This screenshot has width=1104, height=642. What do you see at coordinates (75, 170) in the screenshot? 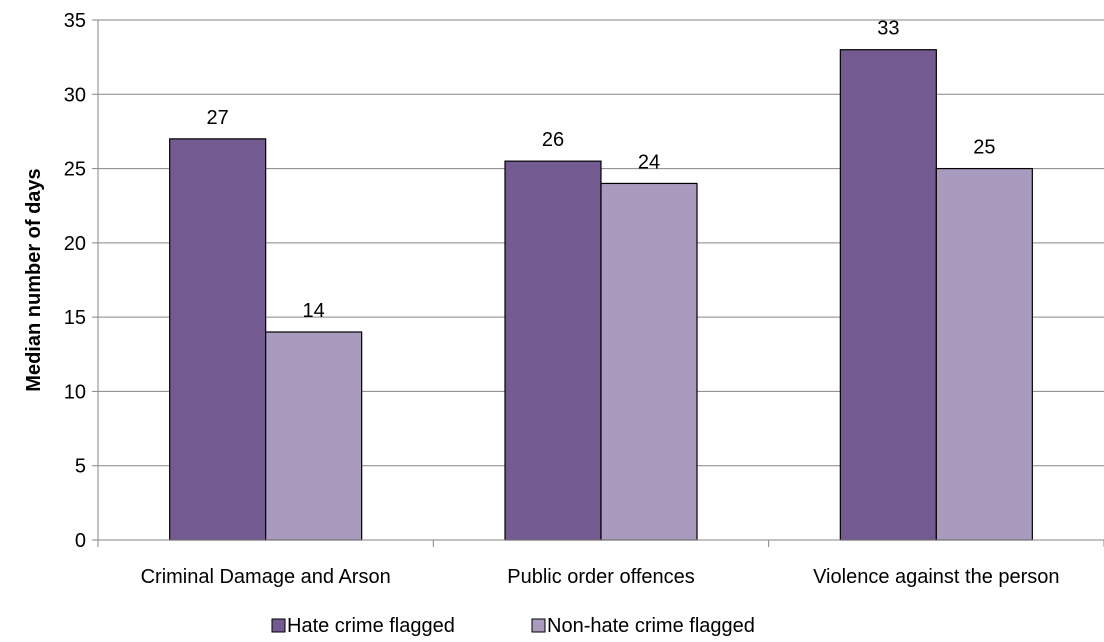
I see `y-tick-label: 25` at bounding box center [75, 170].